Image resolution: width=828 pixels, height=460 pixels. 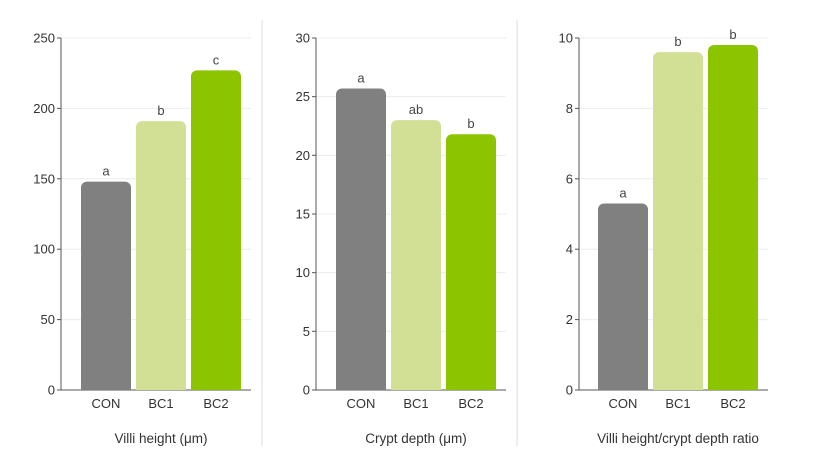 What do you see at coordinates (733, 386) in the screenshot?
I see `bar-base-2-bc2` at bounding box center [733, 386].